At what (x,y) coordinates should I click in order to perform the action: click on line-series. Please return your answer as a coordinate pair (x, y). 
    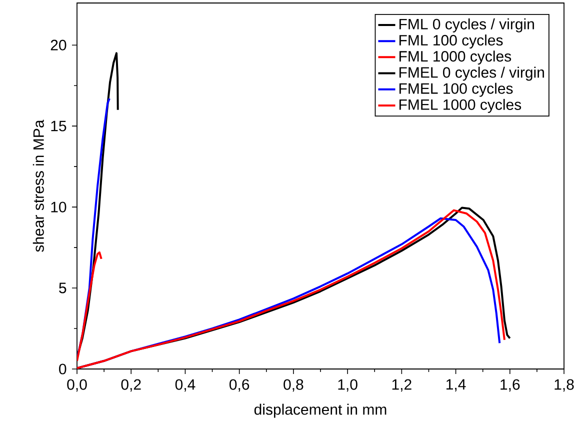
    Looking at the image, I should click on (89, 306).